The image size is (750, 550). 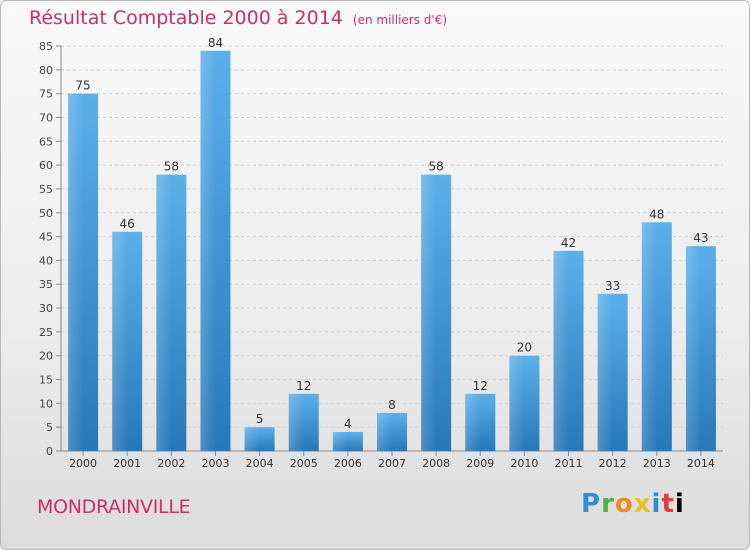 What do you see at coordinates (436, 463) in the screenshot?
I see `x-tick-label: 2008` at bounding box center [436, 463].